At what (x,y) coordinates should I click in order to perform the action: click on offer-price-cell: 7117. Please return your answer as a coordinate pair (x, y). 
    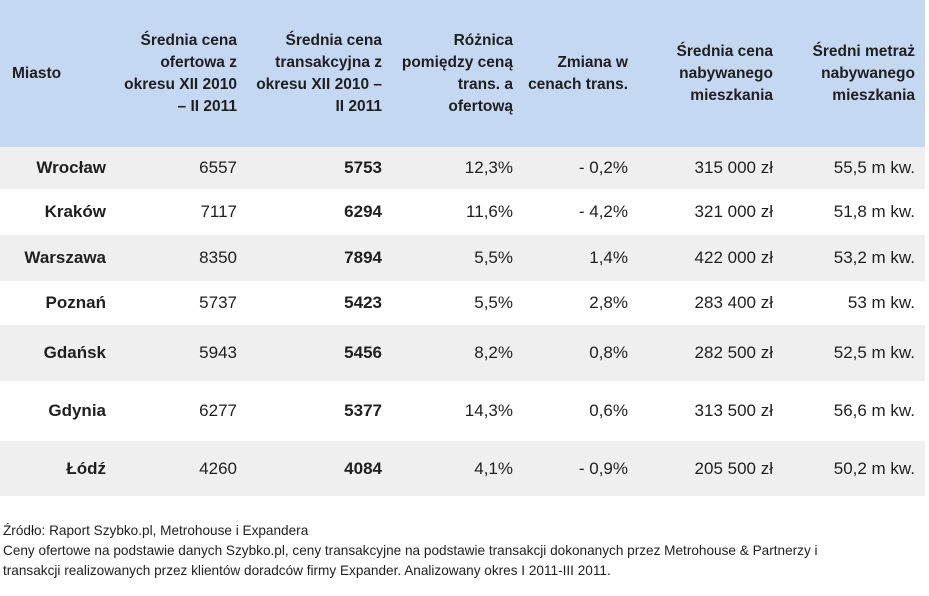
    Looking at the image, I should click on (218, 211).